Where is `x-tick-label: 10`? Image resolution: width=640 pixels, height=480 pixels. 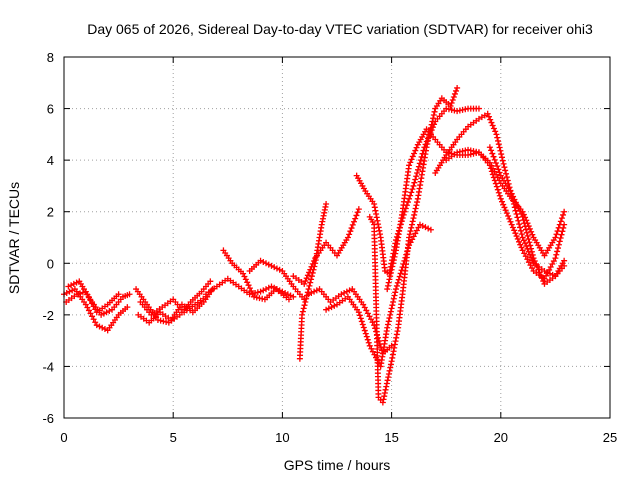 x-tick-label: 10 is located at coordinates (282, 437).